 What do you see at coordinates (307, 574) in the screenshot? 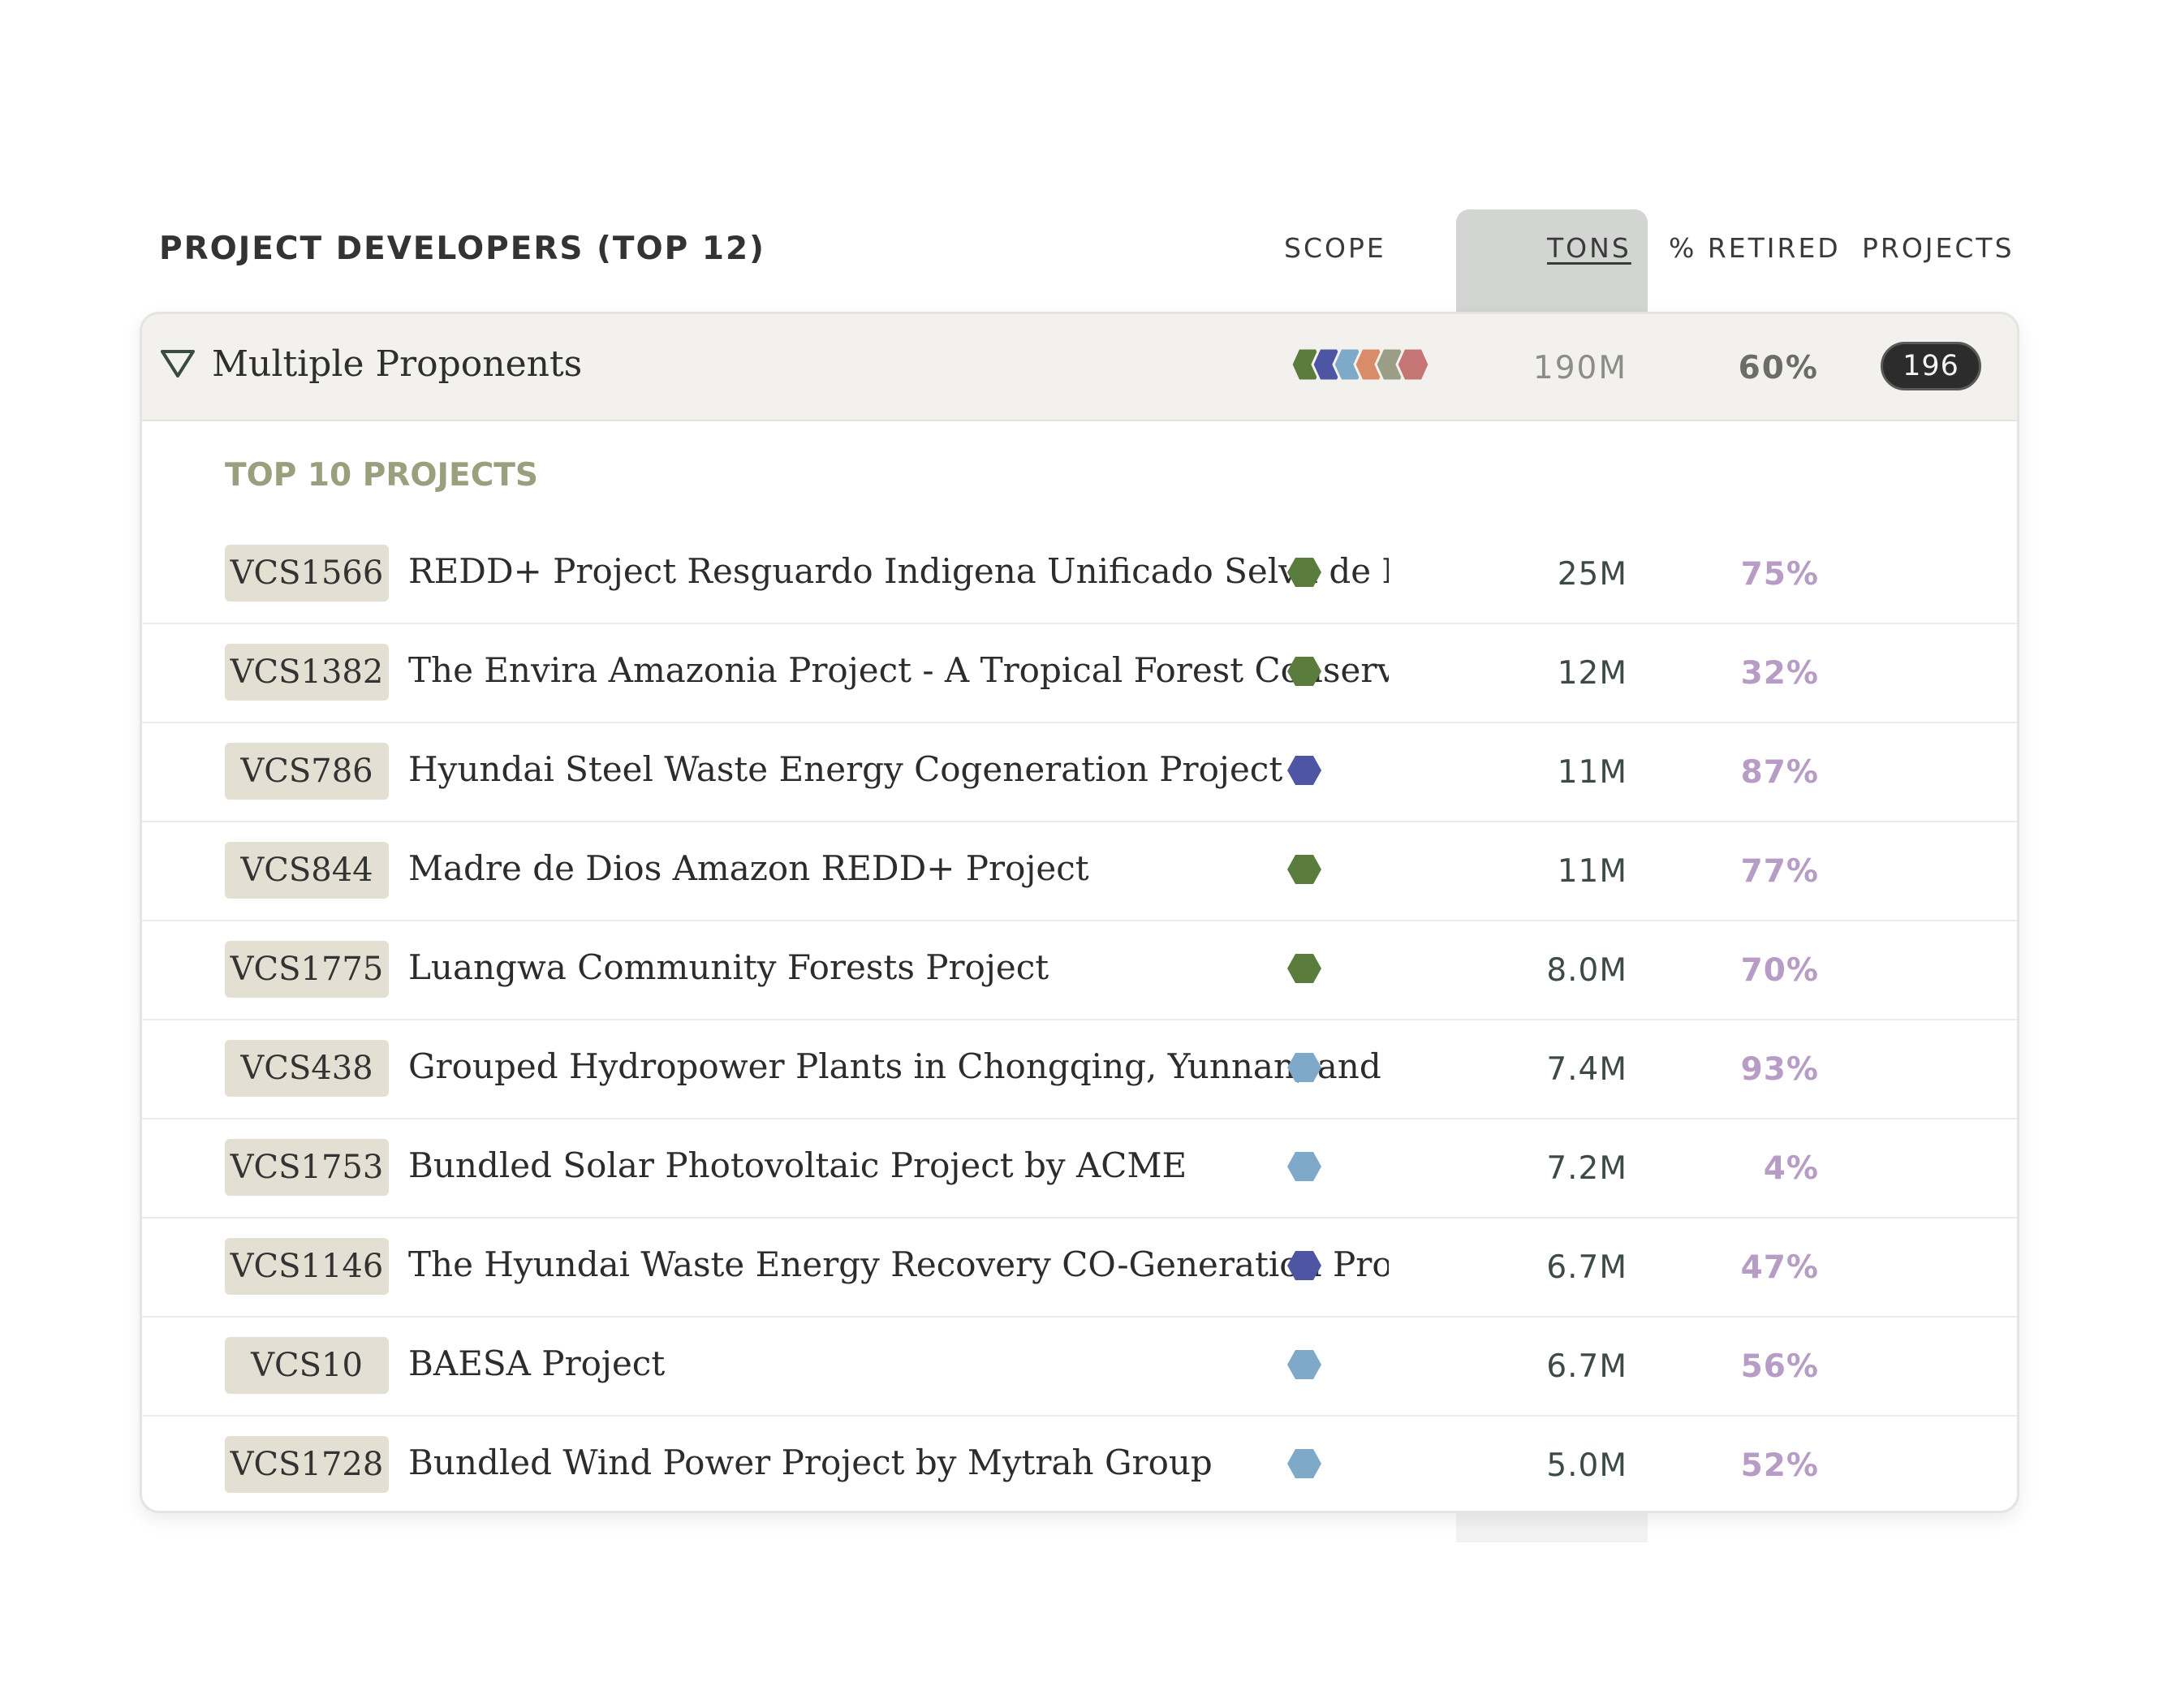
I see `project-code-badge: VCS1566` at bounding box center [307, 574].